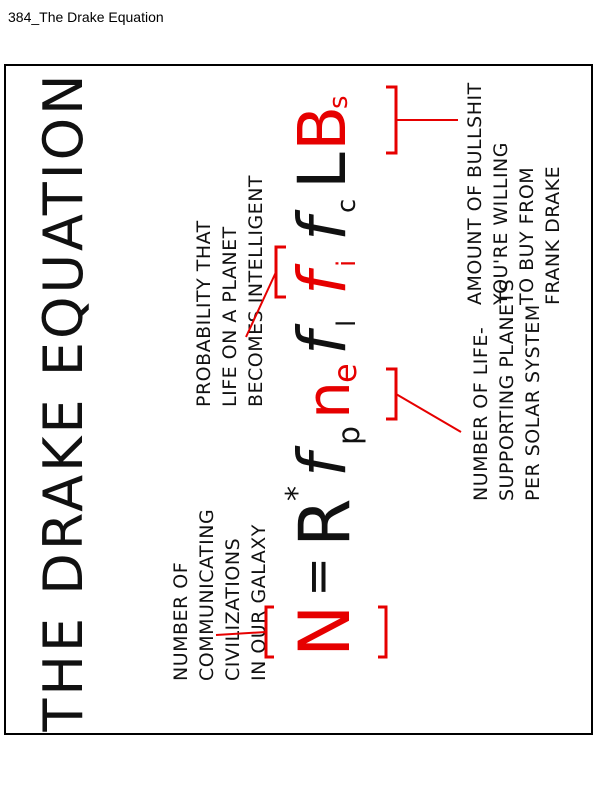  Describe the element at coordinates (241, 633) in the screenshot. I see `leader-n-line` at that location.